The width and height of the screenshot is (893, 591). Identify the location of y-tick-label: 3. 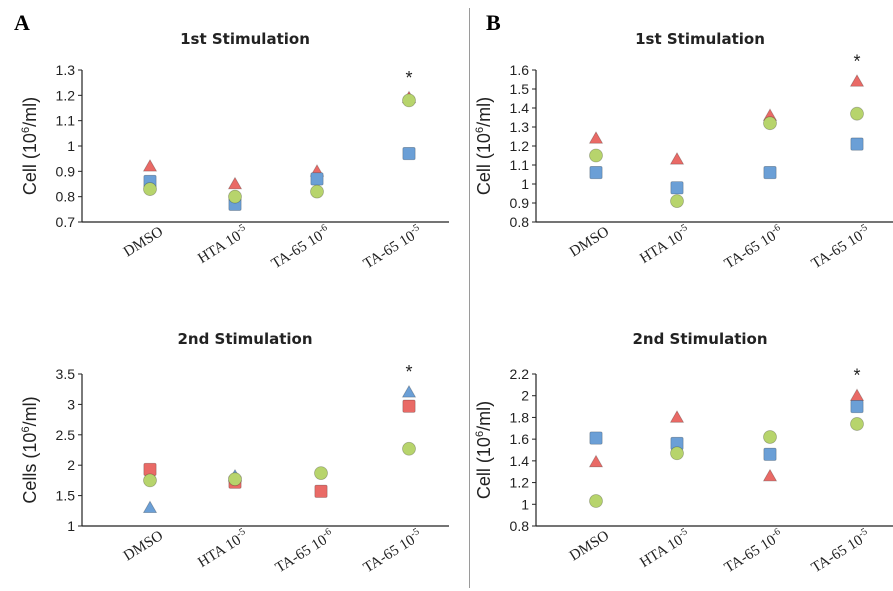
(71, 404).